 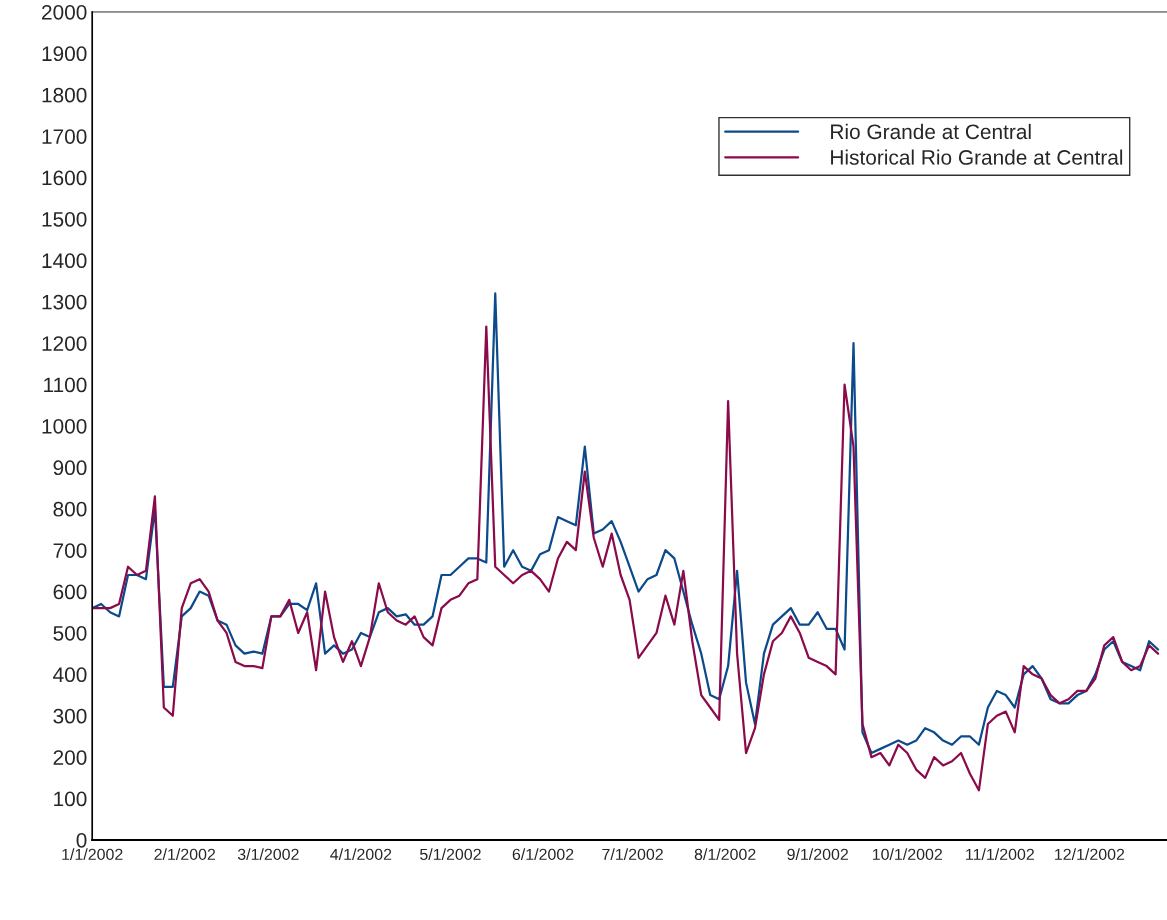 I want to click on x-tick-label: 2/1/2002, so click(x=185, y=854).